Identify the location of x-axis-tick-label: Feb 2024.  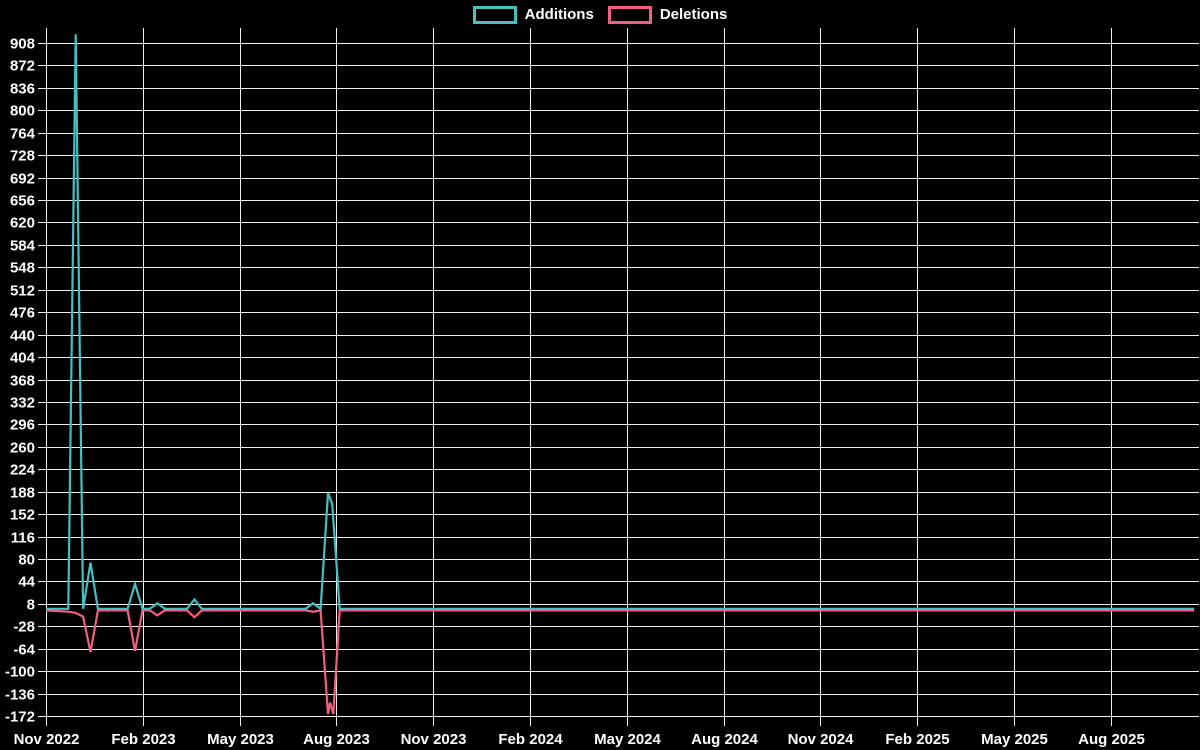
(530, 739).